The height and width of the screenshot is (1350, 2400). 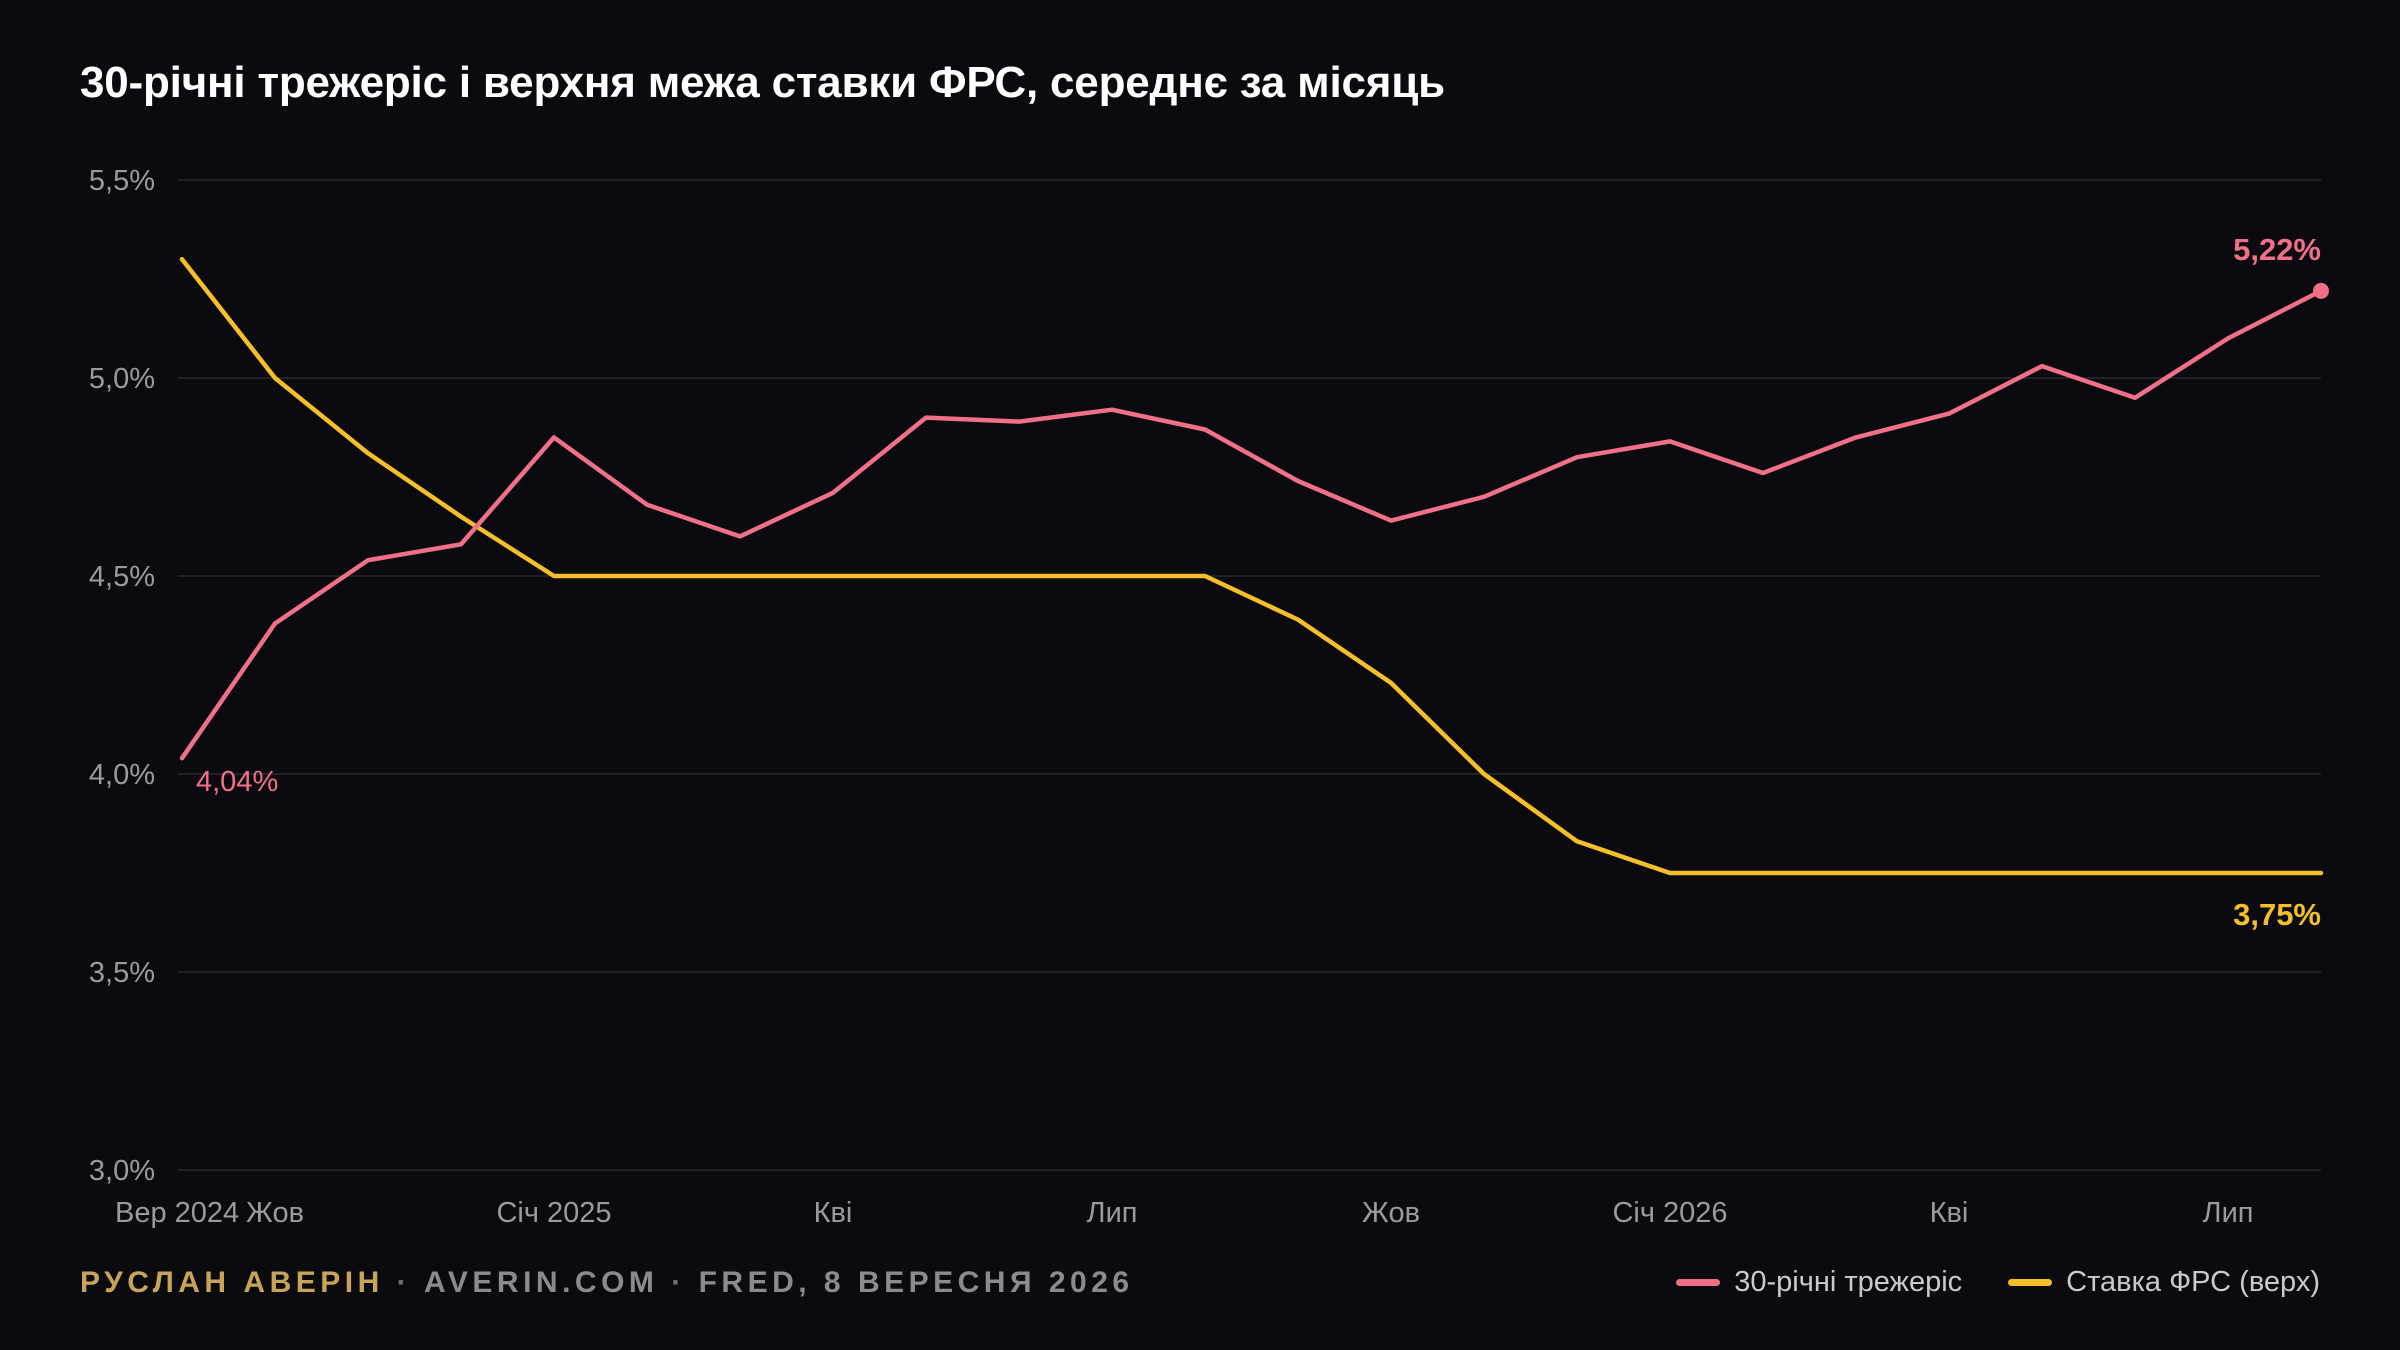 I want to click on y-tick-label: 3,5%, so click(x=122, y=973).